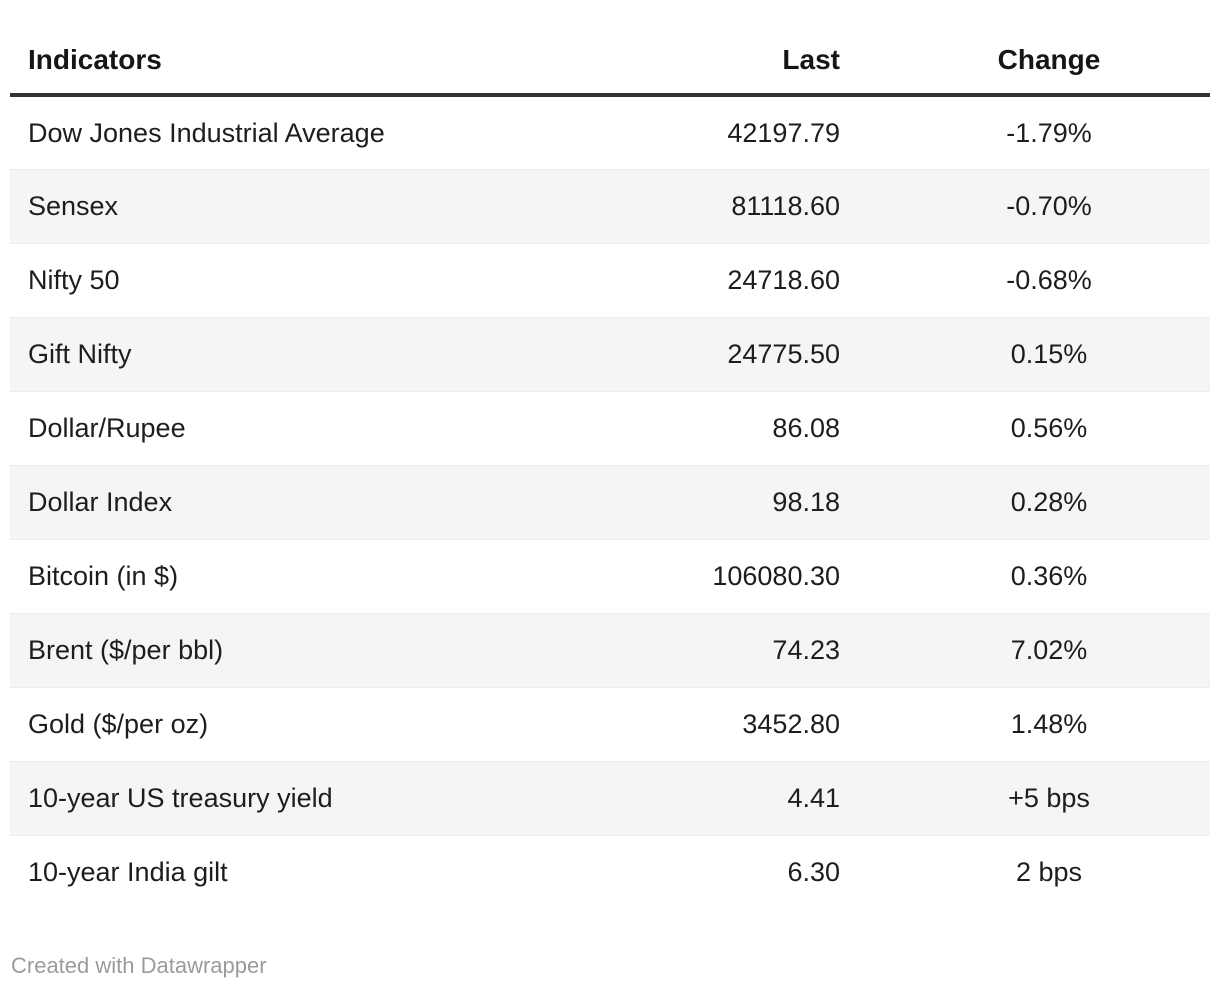 Image resolution: width=1220 pixels, height=990 pixels. I want to click on table-row: 10-year US treasury yield 4.41 +5 bps, so click(610, 798).